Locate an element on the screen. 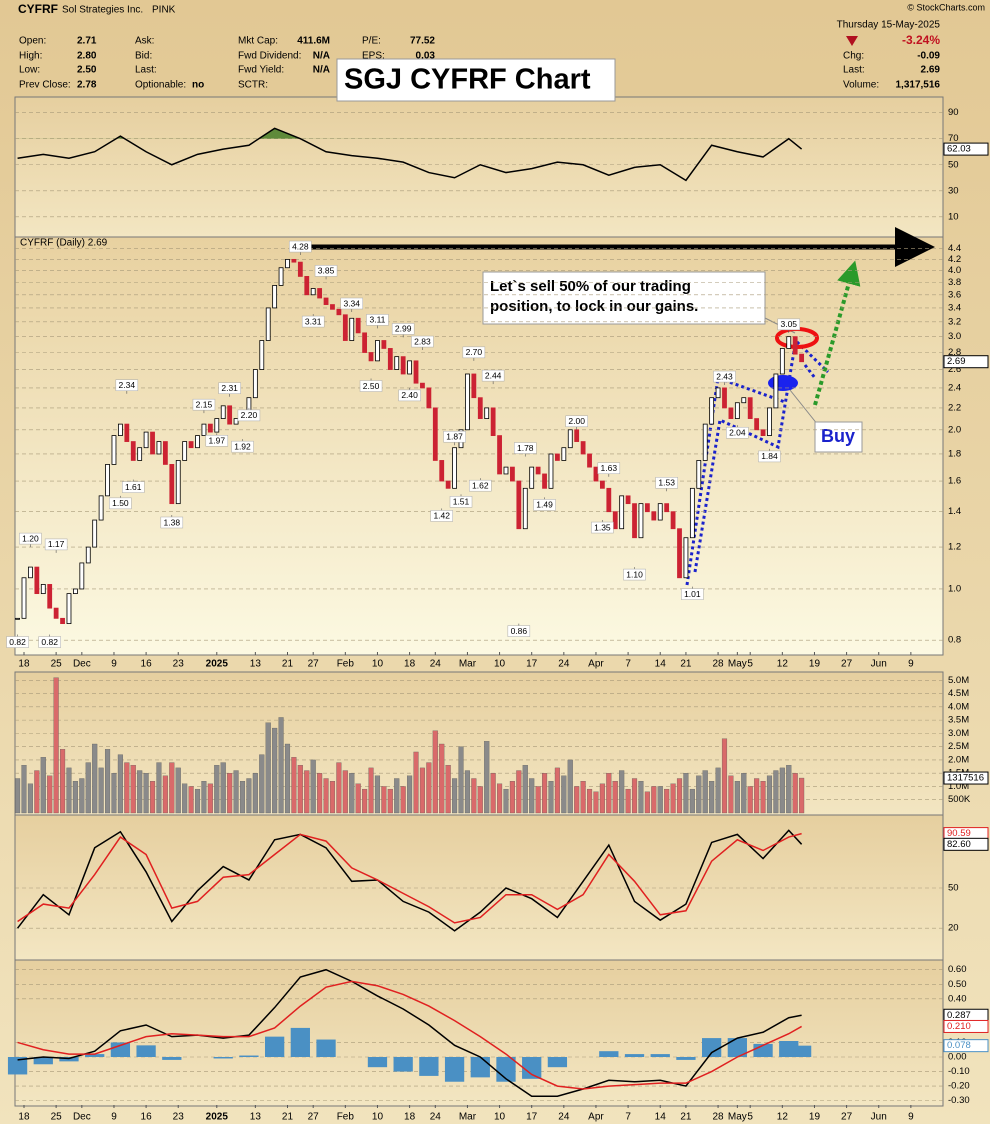 The height and width of the screenshot is (1124, 990). date: Thursday 15-May-2025 is located at coordinates (889, 25).